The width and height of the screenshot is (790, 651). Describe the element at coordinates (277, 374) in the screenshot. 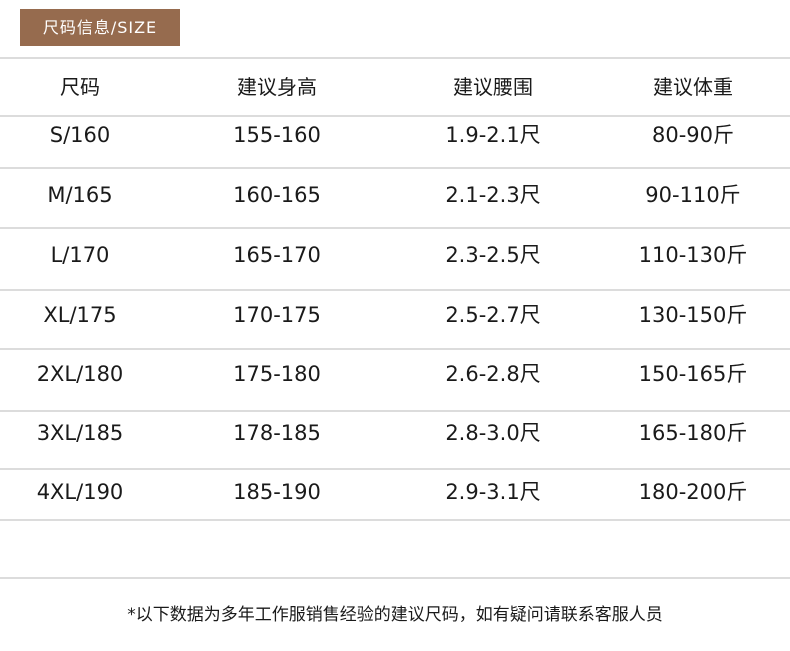

I see `table-cell: 175-180` at that location.